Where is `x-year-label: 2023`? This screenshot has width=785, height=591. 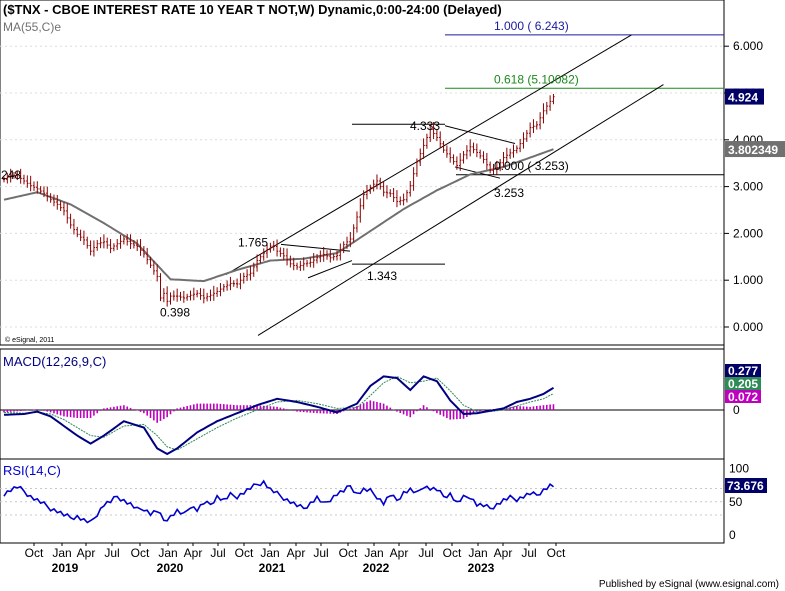
x-year-label: 2023 is located at coordinates (481, 568).